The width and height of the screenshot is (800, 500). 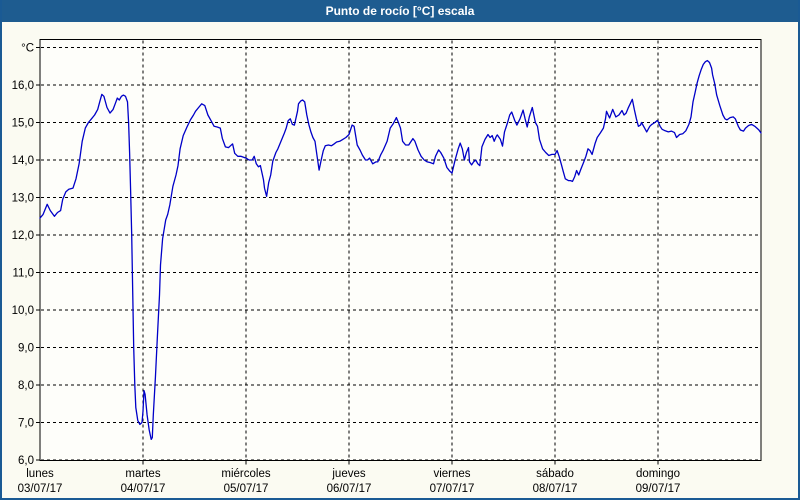 What do you see at coordinates (555, 474) in the screenshot?
I see `x-day-name: sábado` at bounding box center [555, 474].